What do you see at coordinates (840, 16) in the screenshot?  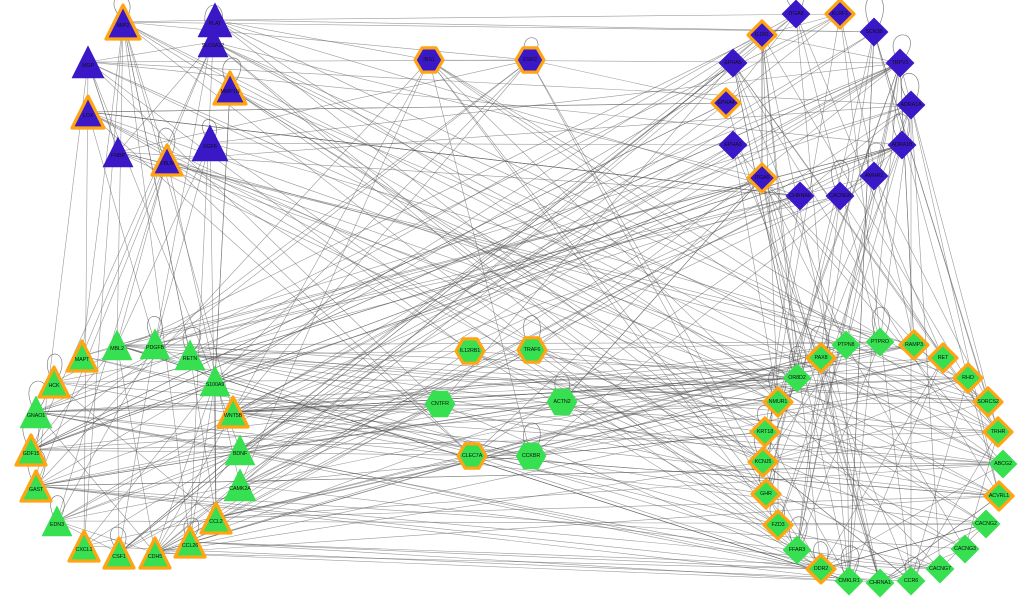 I see `graph-node-klrf1: KLRF1` at bounding box center [840, 16].